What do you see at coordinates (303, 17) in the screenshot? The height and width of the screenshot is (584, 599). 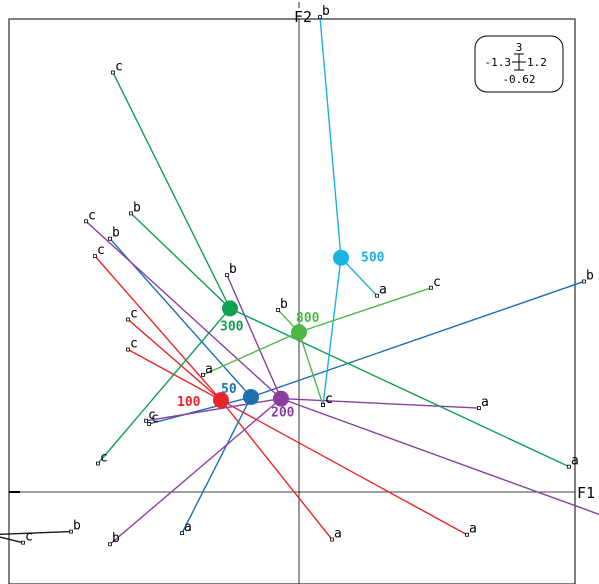 I see `y-axis-label: F2` at bounding box center [303, 17].